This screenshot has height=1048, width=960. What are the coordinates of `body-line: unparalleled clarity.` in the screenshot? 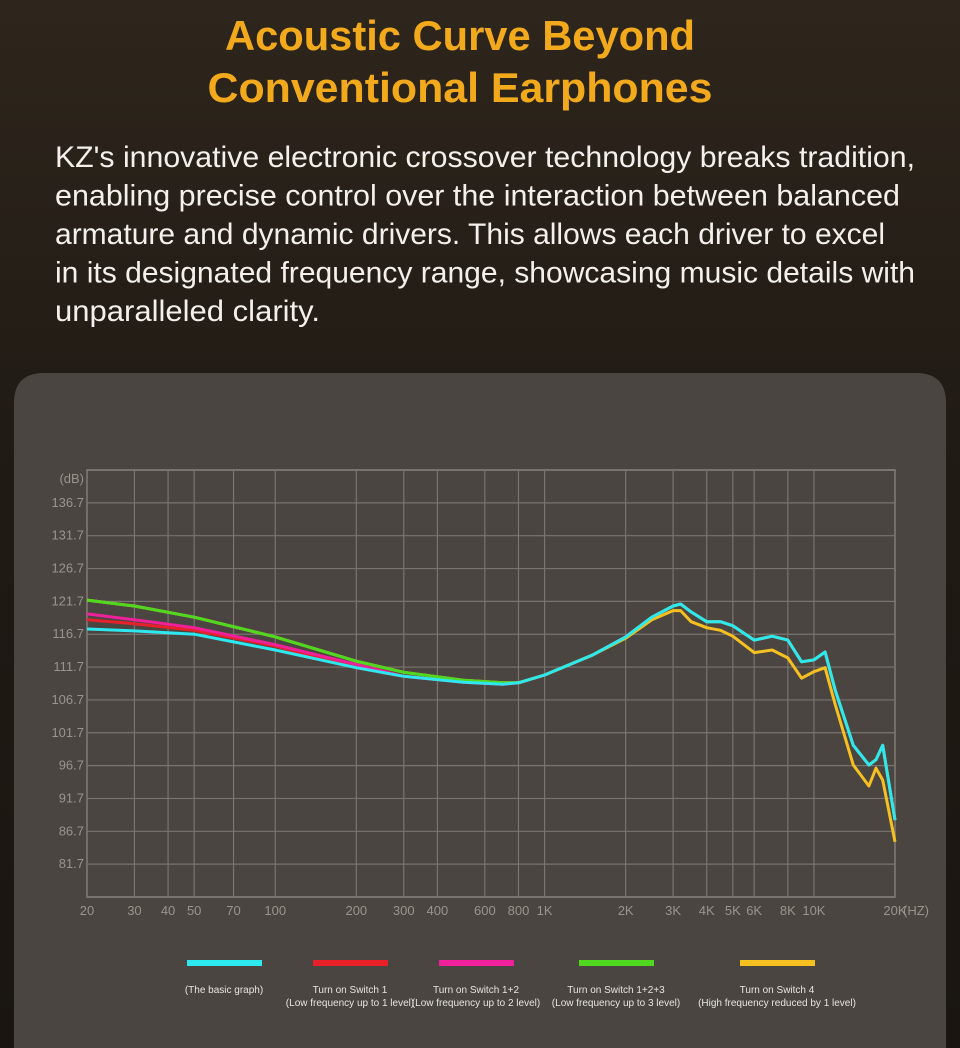 It's located at (187, 311).